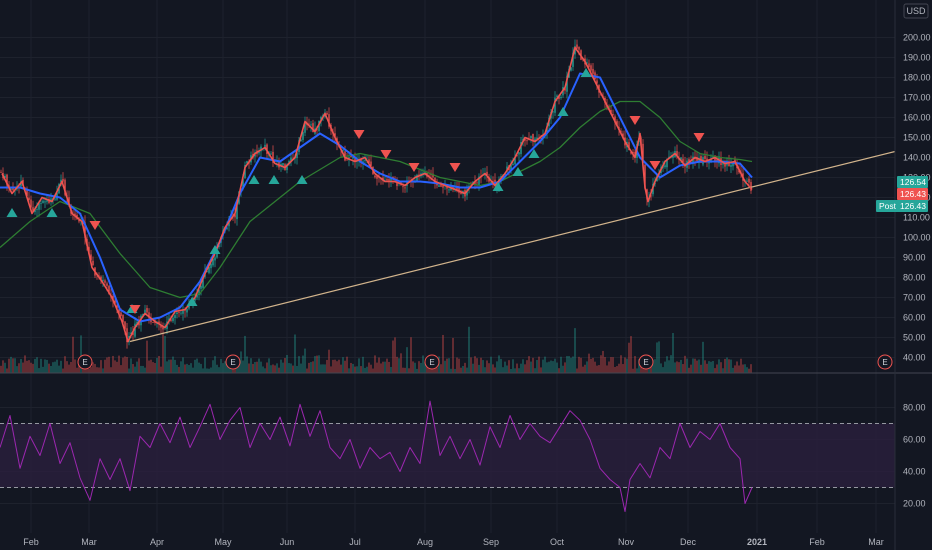  What do you see at coordinates (913, 206) in the screenshot?
I see `price-tag-value: 126.43` at bounding box center [913, 206].